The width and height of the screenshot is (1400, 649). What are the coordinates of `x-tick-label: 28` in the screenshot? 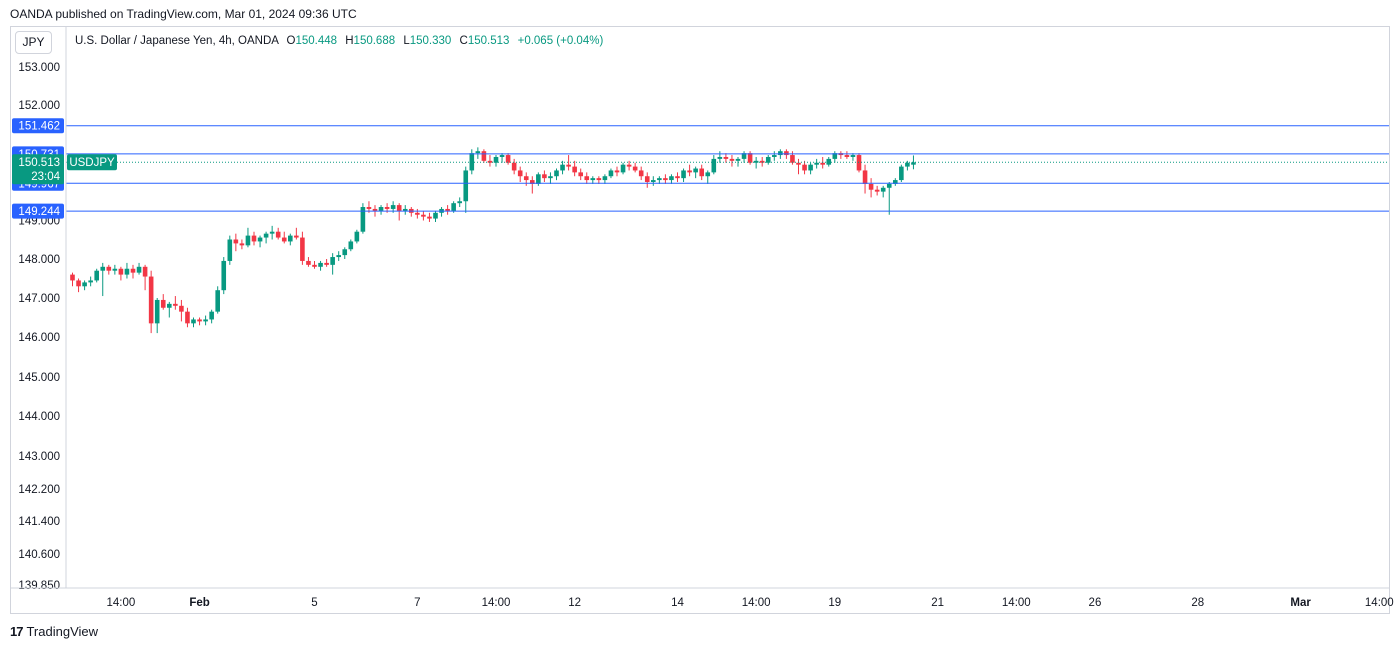 It's located at (1197, 603).